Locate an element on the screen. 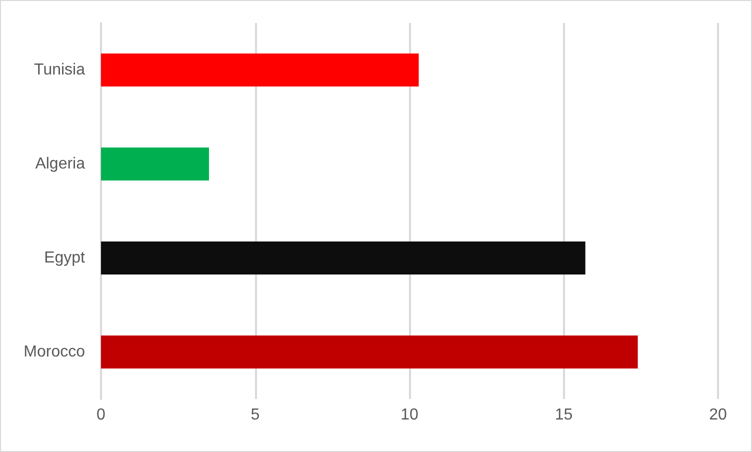 The height and width of the screenshot is (452, 752). y-tick-label: Algeria is located at coordinates (60, 164).